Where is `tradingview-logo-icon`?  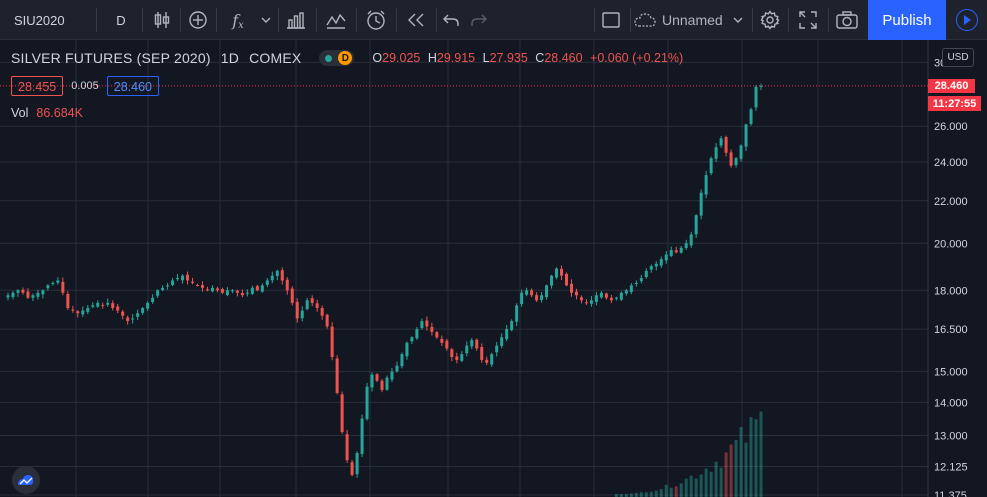
tradingview-logo-icon is located at coordinates (26, 480).